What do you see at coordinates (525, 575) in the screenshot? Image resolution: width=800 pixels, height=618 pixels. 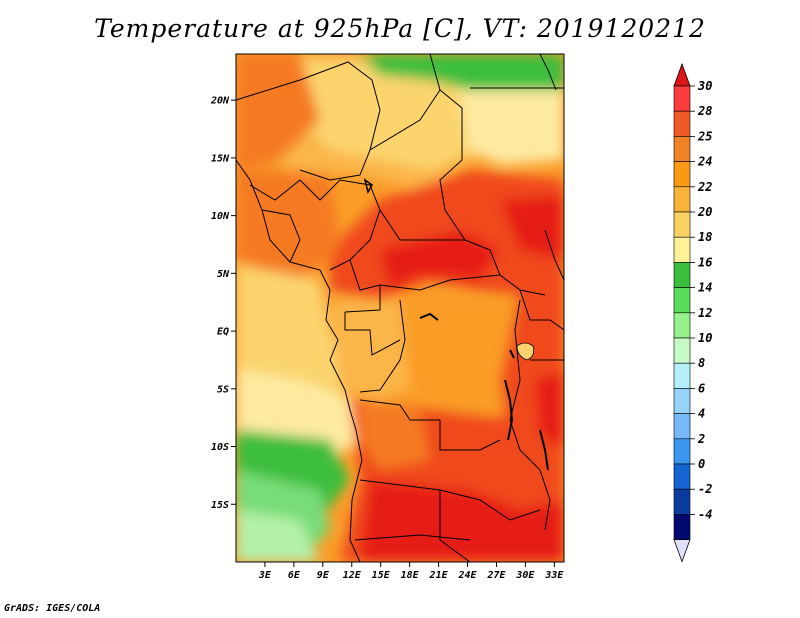 I see `lon-tick-label: 30E` at bounding box center [525, 575].